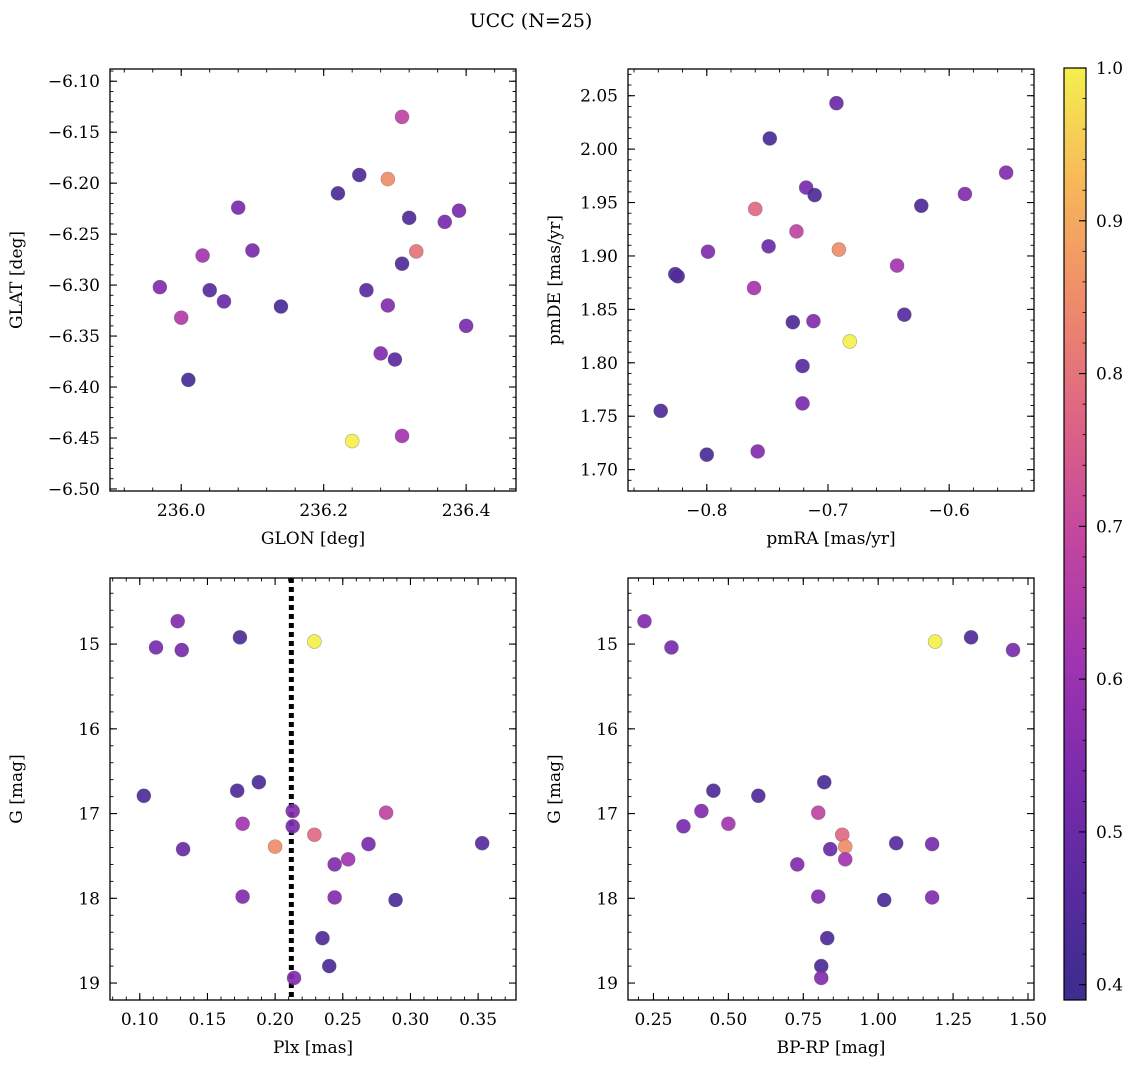 This screenshot has height=1068, width=1136. Describe the element at coordinates (478, 1020) in the screenshot. I see `x-tick-label: 0.35` at that location.